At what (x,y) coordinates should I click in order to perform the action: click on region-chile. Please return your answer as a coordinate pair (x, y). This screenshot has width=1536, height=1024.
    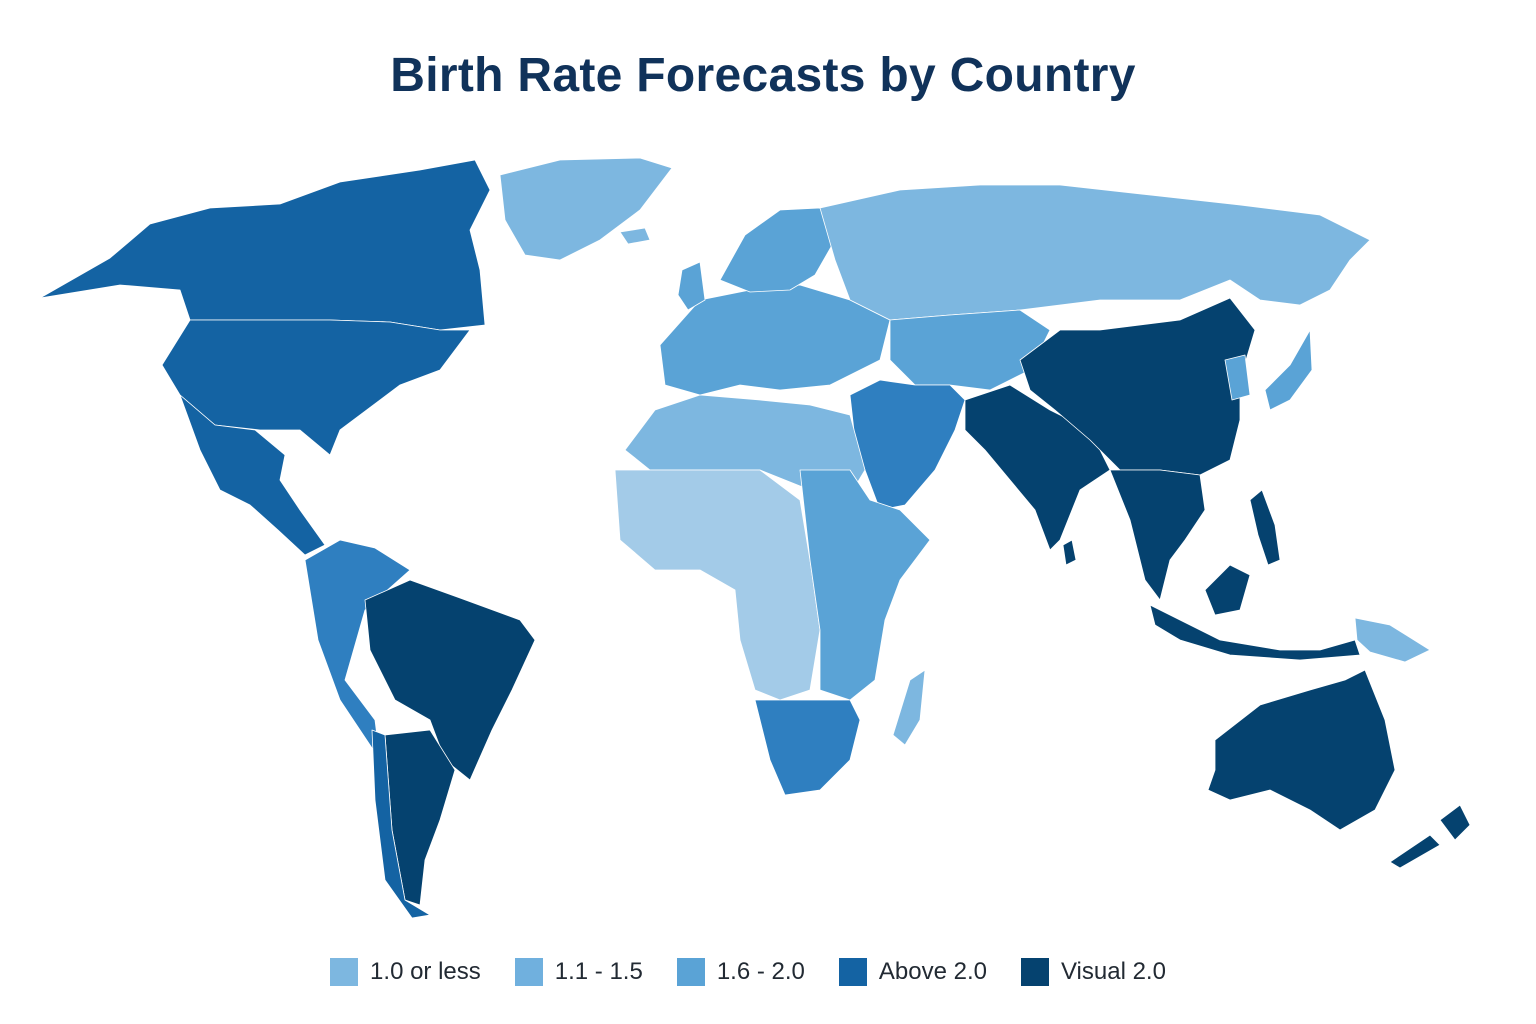
    Looking at the image, I should click on (401, 824).